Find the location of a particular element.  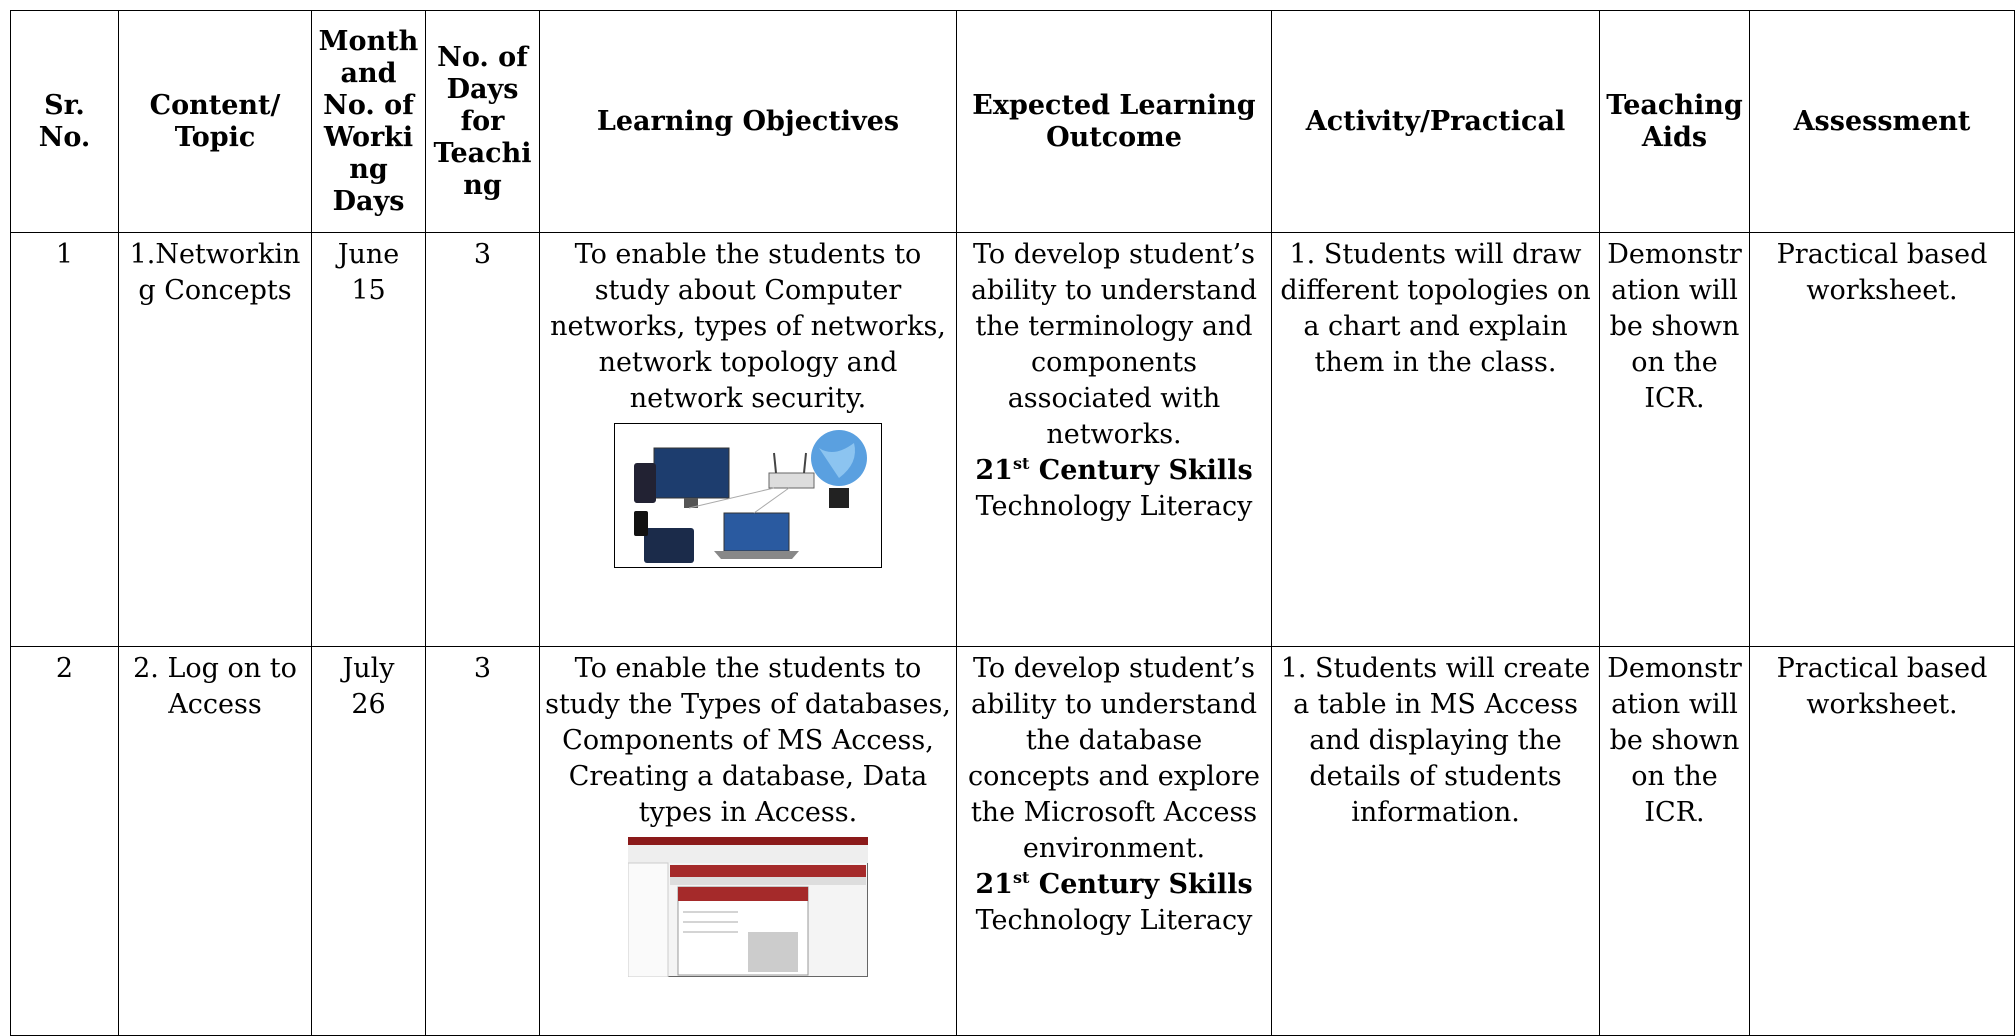

column-header: Learning Objectives is located at coordinates (748, 121).